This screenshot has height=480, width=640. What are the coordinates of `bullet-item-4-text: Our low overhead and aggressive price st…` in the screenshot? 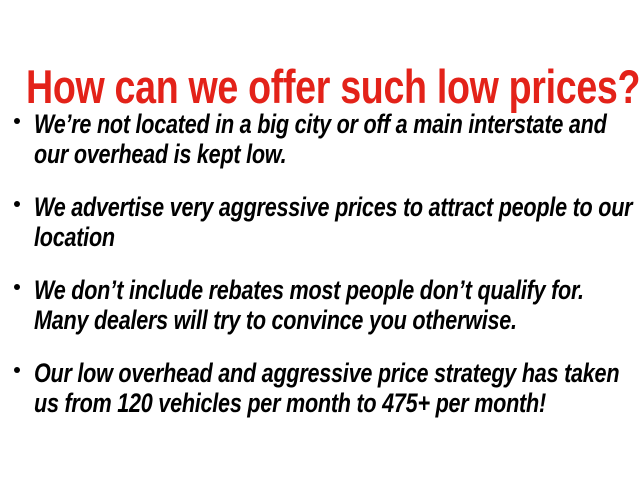 It's located at (327, 388).